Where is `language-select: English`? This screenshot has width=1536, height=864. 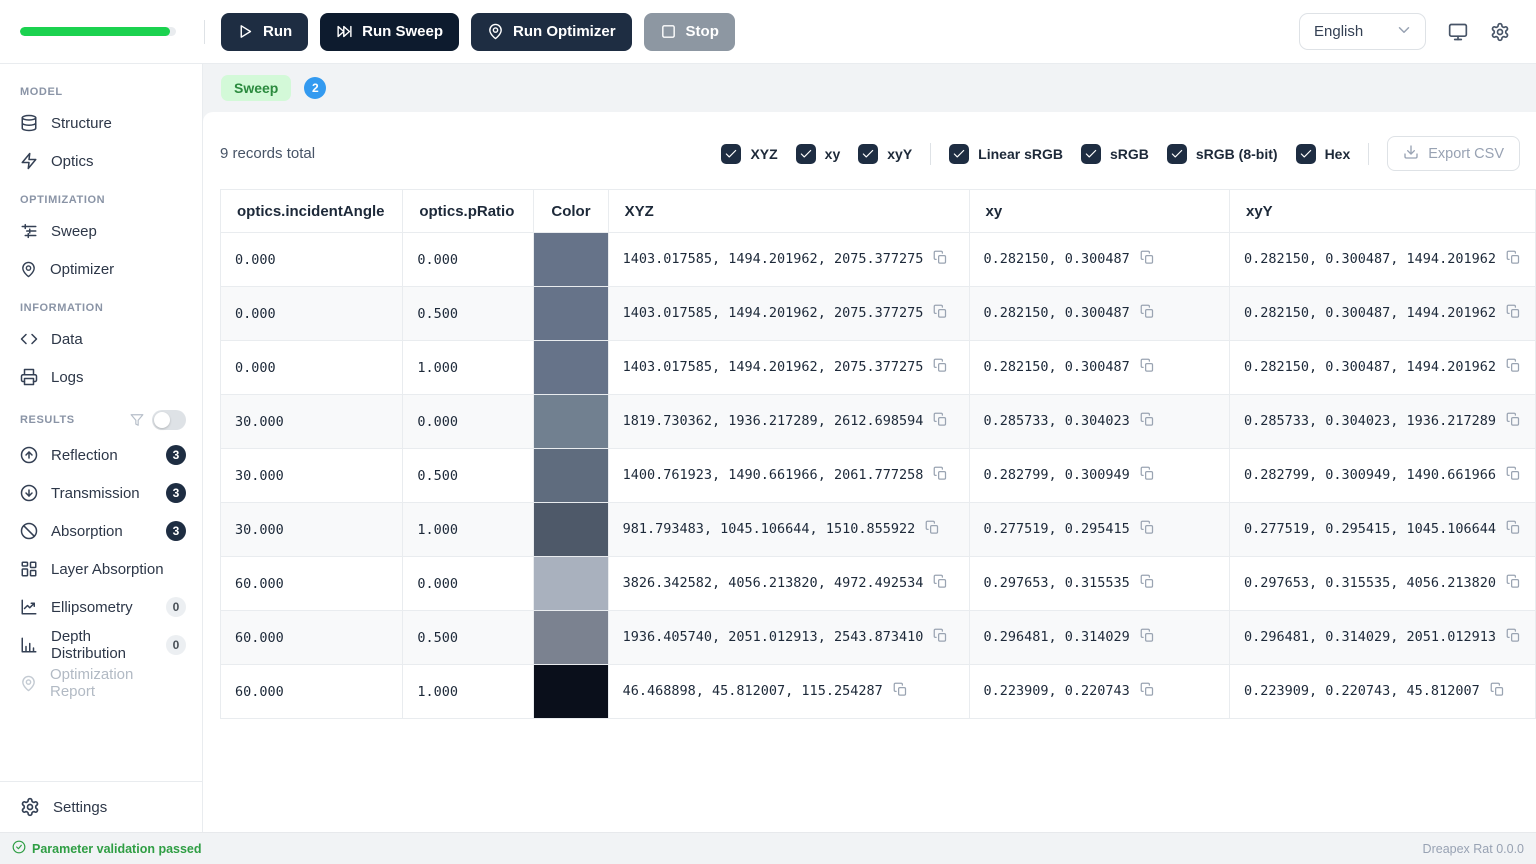
language-select: English is located at coordinates (1362, 31).